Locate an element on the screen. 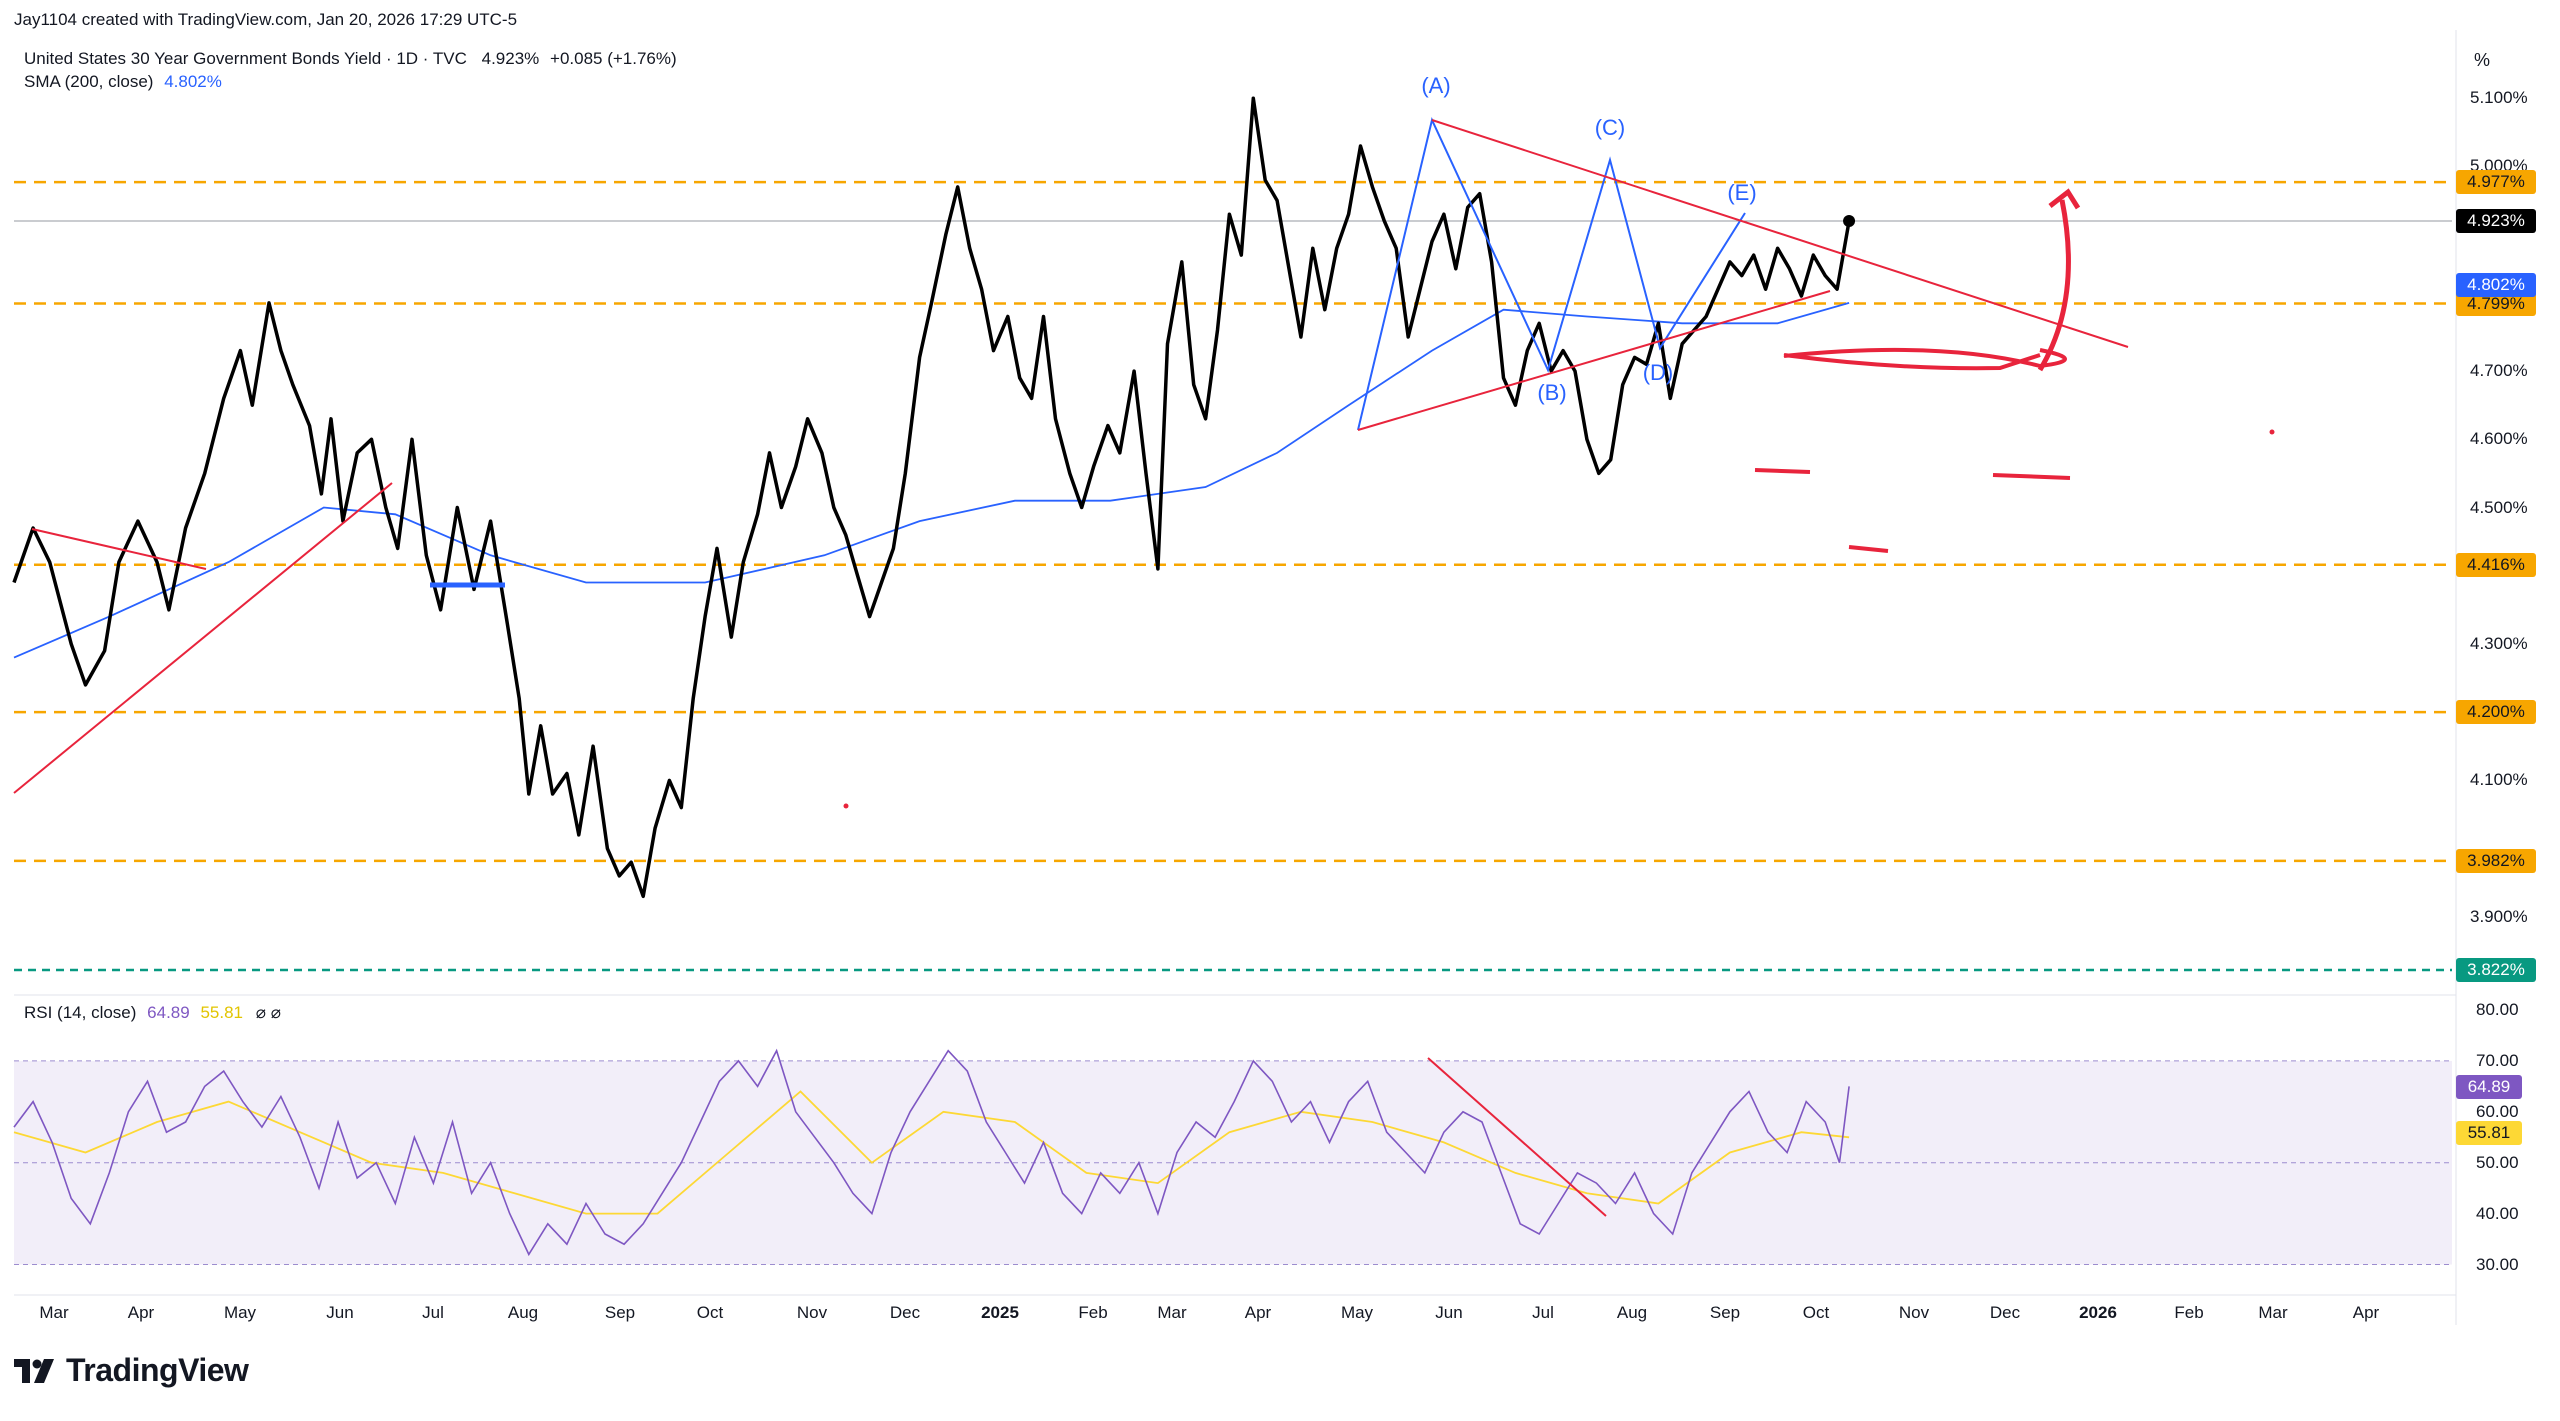 Image resolution: width=2560 pixels, height=1421 pixels. rsi-value: 64.89 is located at coordinates (168, 1012).